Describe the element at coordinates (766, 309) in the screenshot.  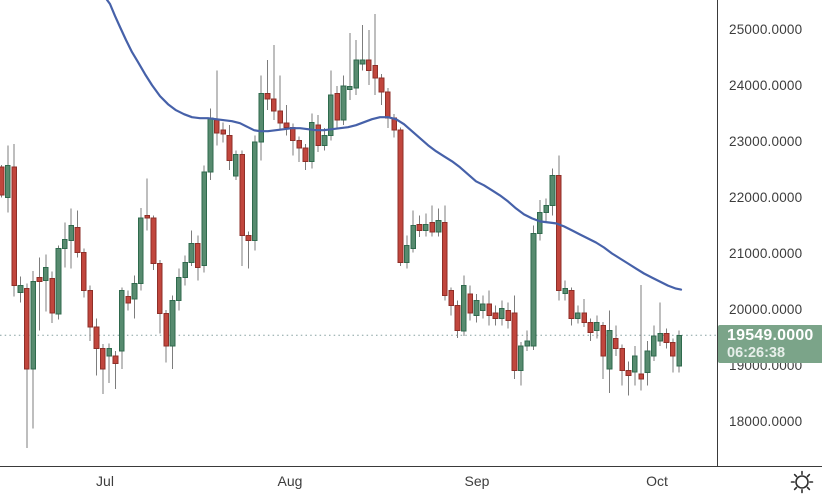
I see `price-tick-label: 20000.0000` at that location.